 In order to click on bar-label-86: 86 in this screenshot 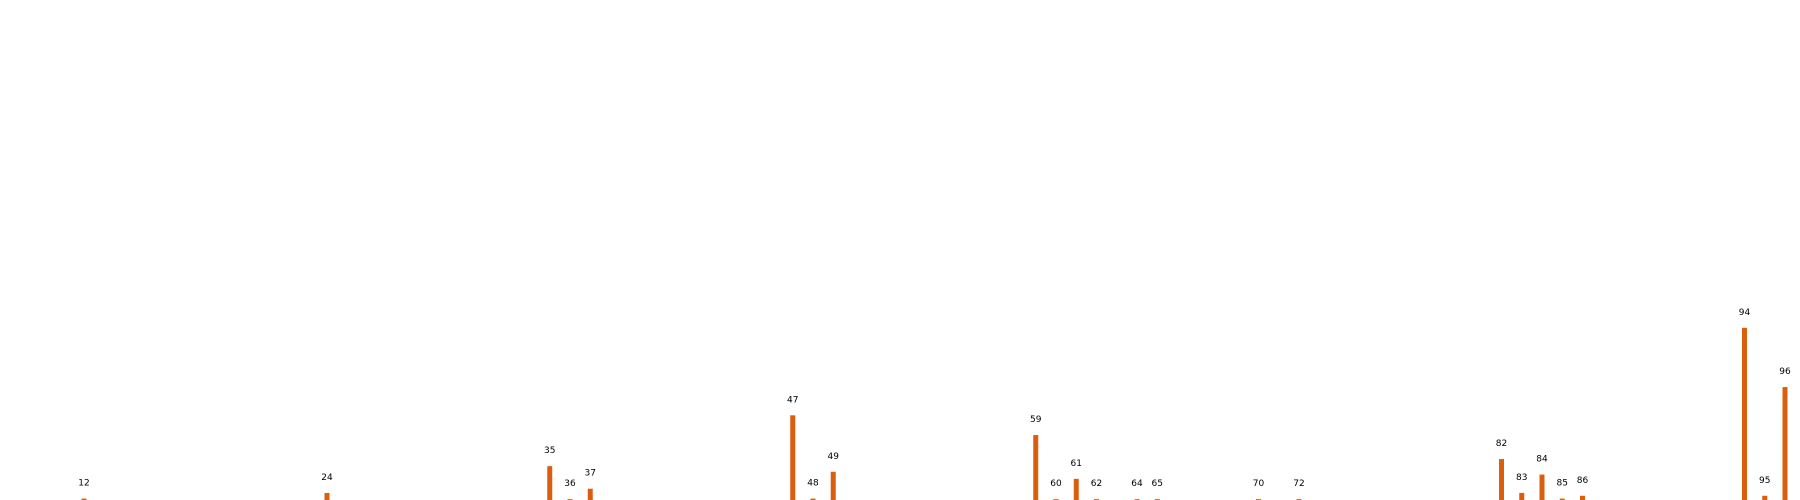, I will do `click(1583, 481)`.